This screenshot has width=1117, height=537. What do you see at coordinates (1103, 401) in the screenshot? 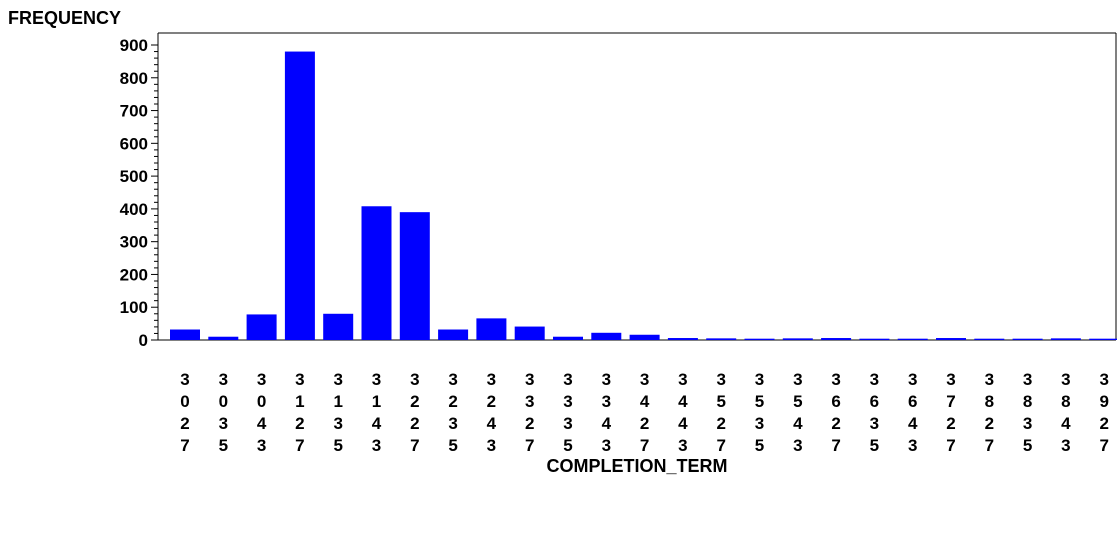
I see `x-tick-label-char: 9` at bounding box center [1103, 401].